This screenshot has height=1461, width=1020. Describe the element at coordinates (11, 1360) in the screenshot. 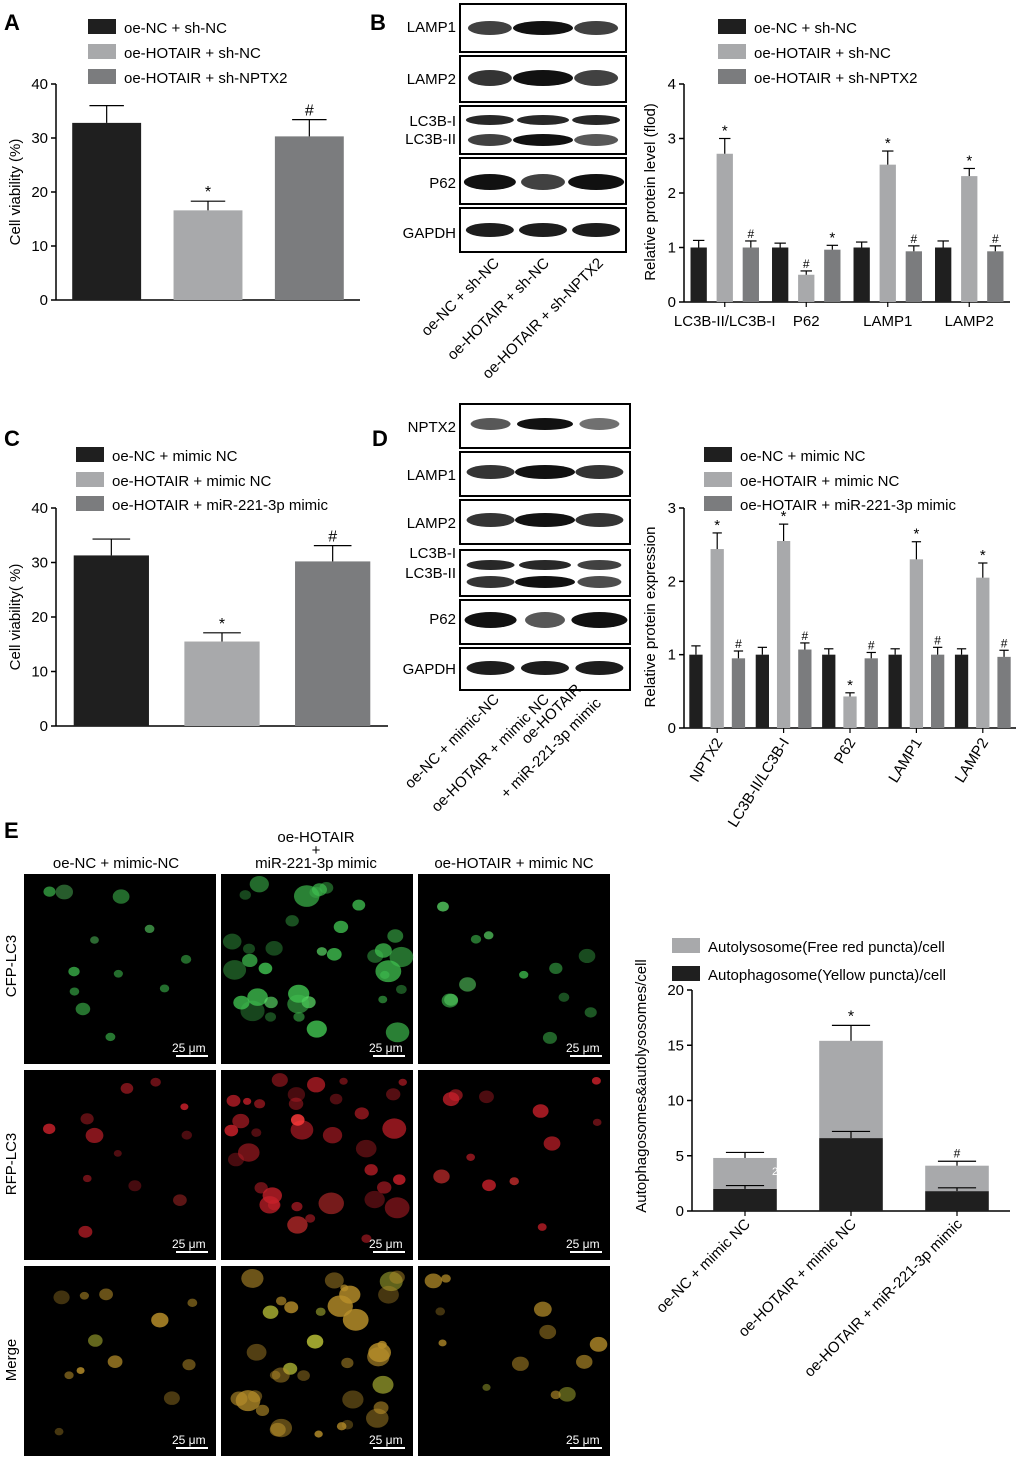

I see `row-label: Merge` at that location.